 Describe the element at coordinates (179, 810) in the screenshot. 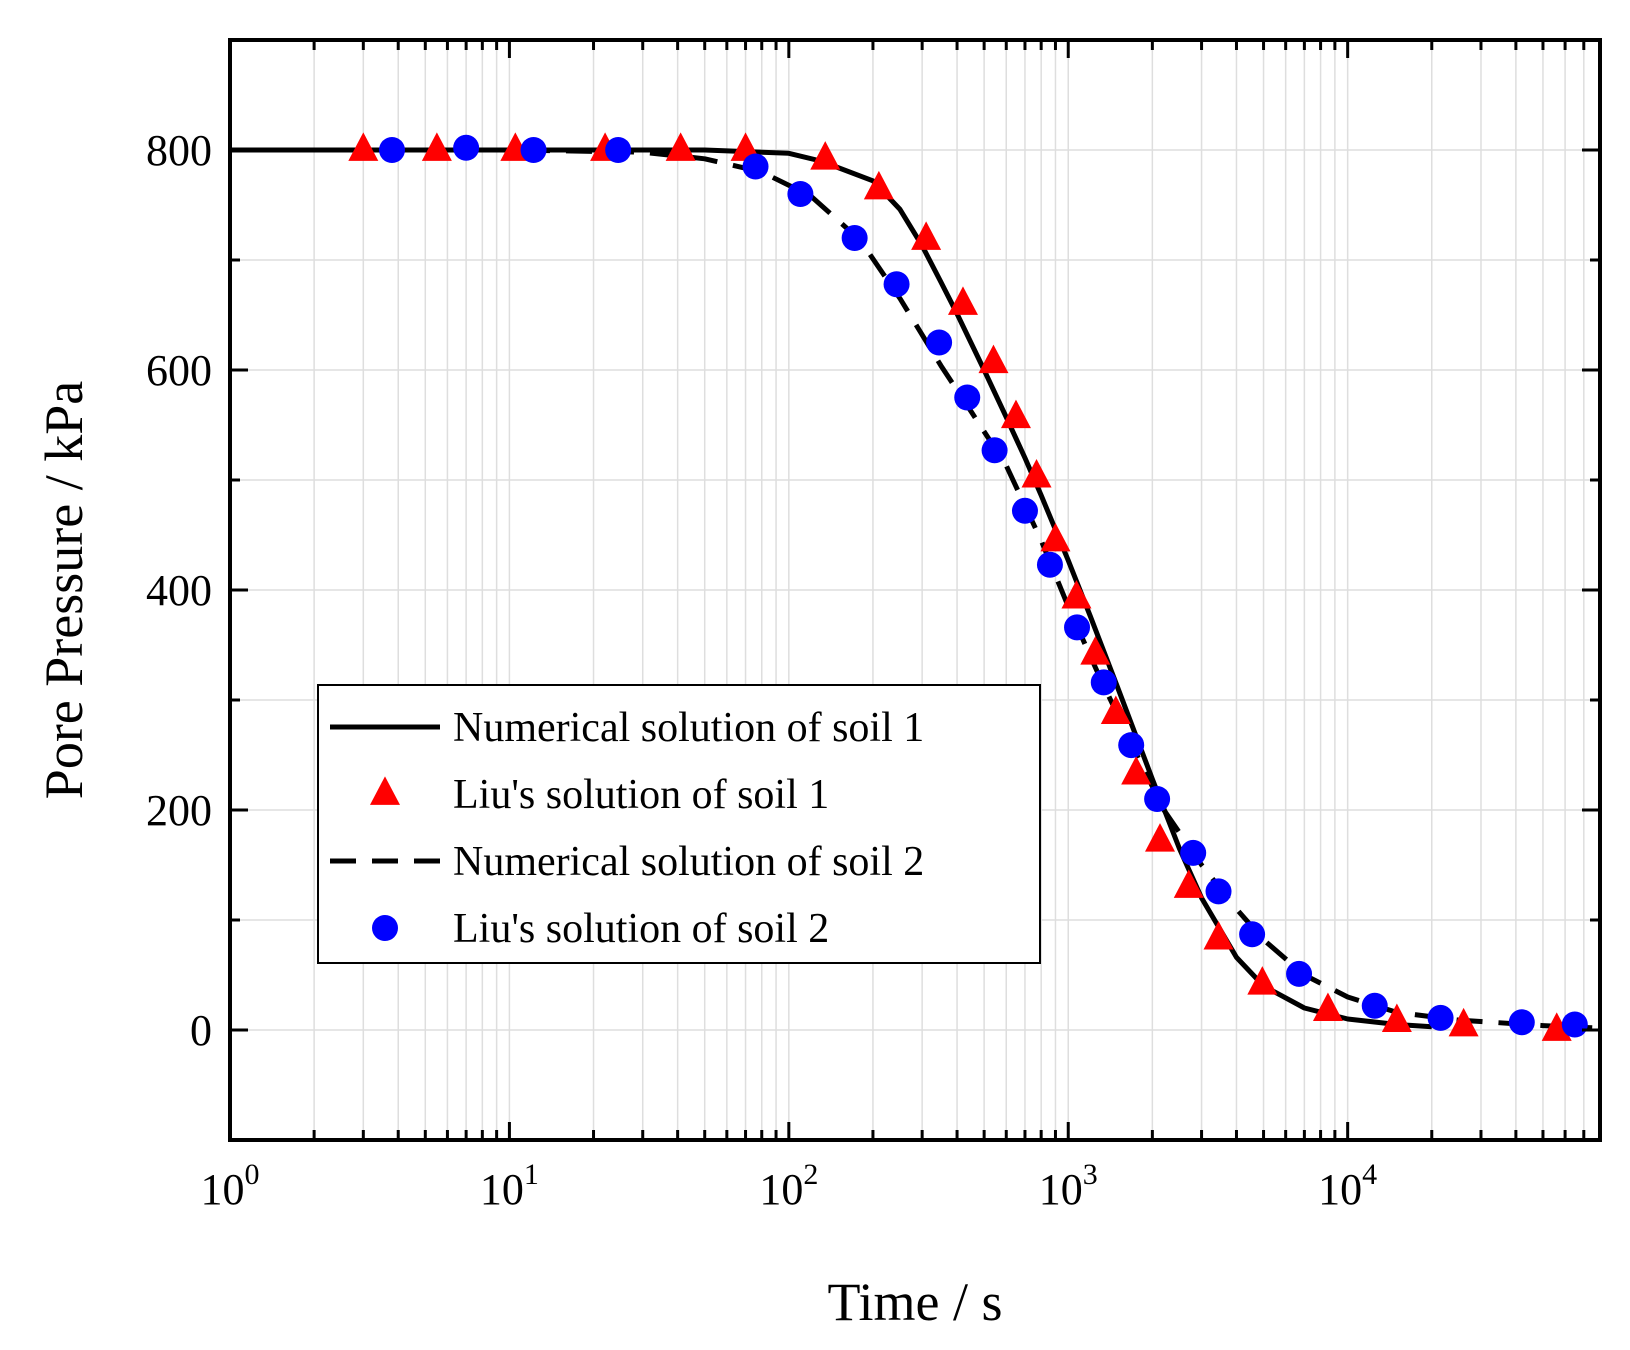

I see `y-tick-label: 200` at that location.